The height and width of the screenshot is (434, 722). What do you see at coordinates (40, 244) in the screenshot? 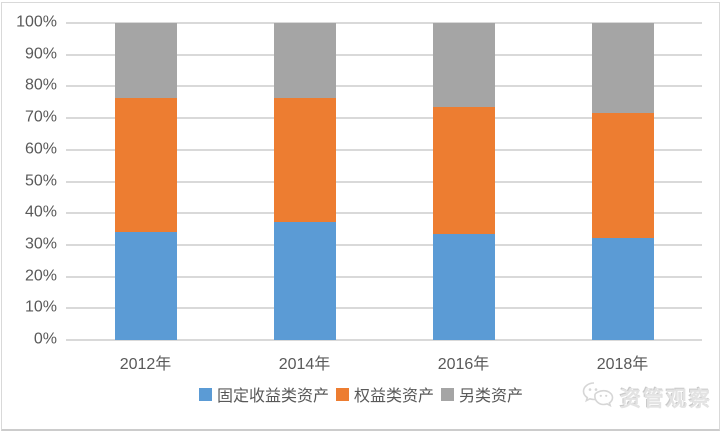
I see `y-axis-tick-label: 30%` at bounding box center [40, 244].